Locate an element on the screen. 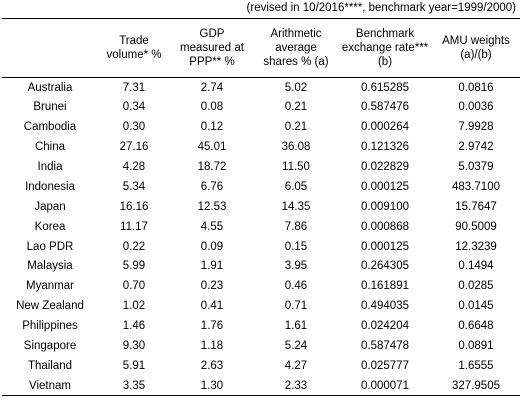 This screenshot has width=522, height=406. value-cell: 4.27 is located at coordinates (296, 365).